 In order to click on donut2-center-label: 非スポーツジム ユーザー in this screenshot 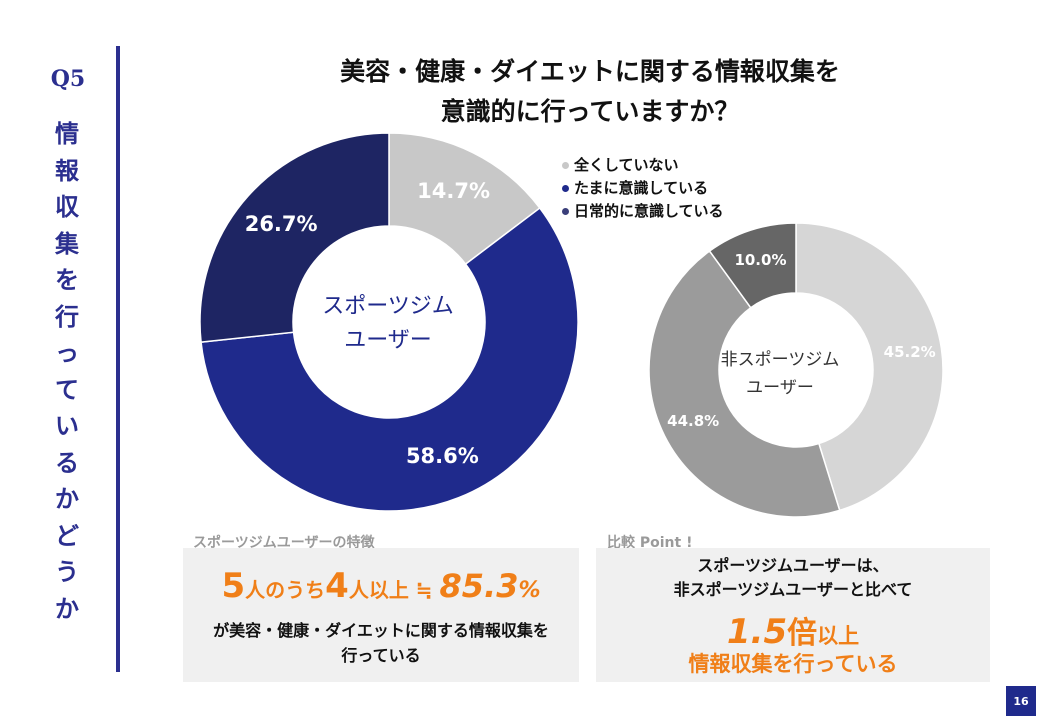, I will do `click(780, 374)`.